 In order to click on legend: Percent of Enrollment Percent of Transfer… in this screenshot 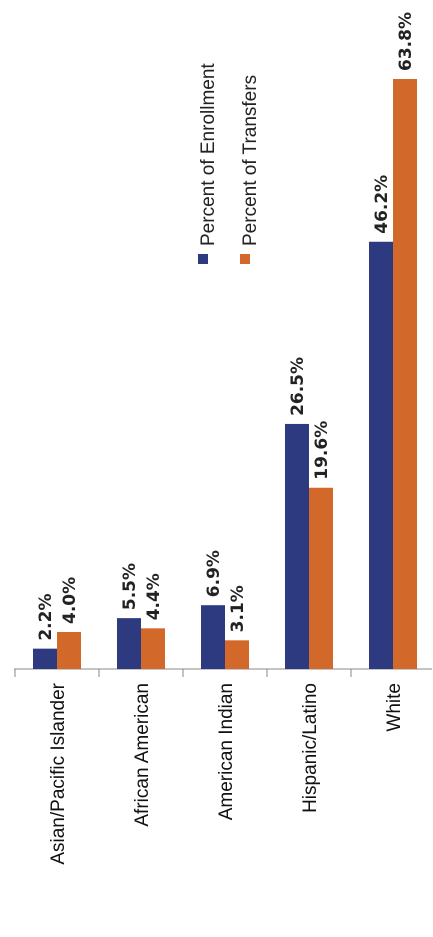, I will do `click(229, 163)`.